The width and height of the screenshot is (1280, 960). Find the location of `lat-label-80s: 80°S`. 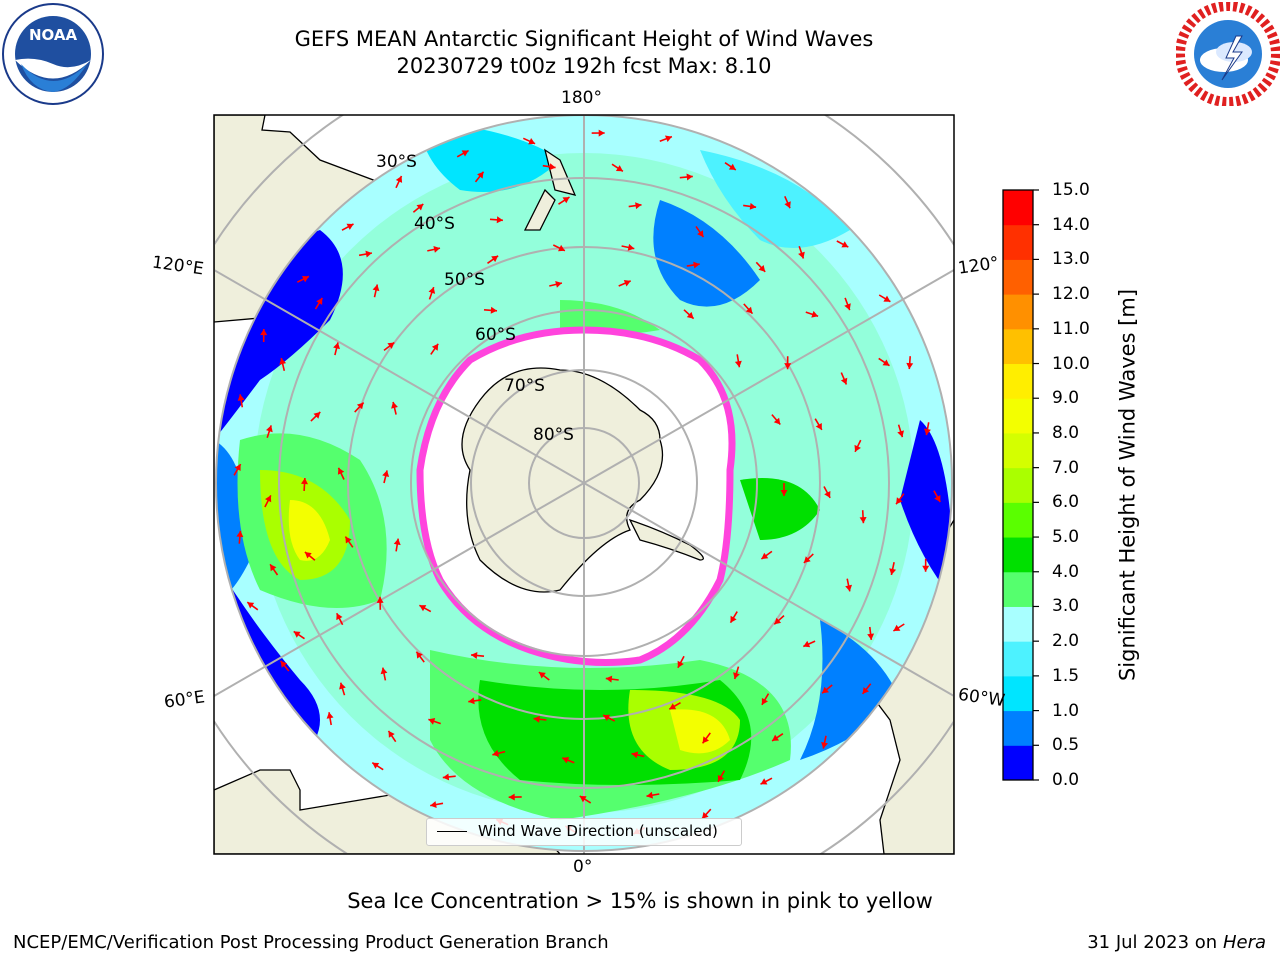

lat-label-80s: 80°S is located at coordinates (553, 435).